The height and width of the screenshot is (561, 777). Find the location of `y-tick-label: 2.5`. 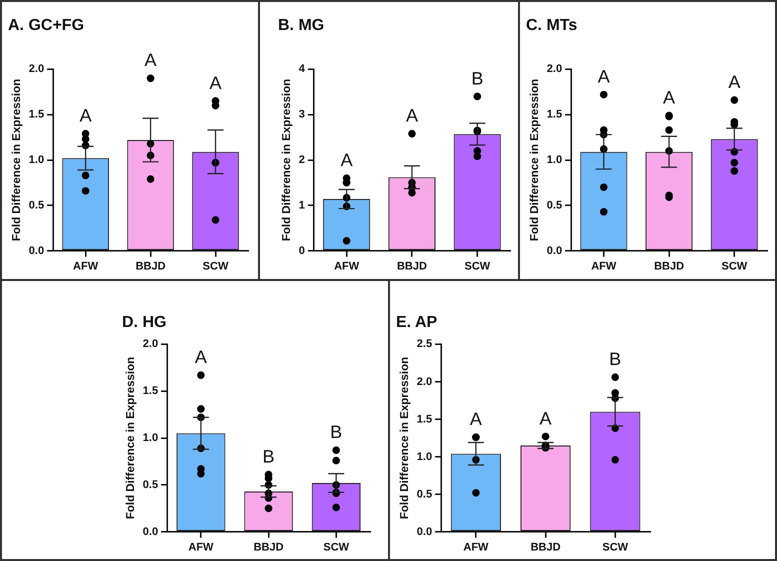

y-tick-label: 2.5 is located at coordinates (424, 344).